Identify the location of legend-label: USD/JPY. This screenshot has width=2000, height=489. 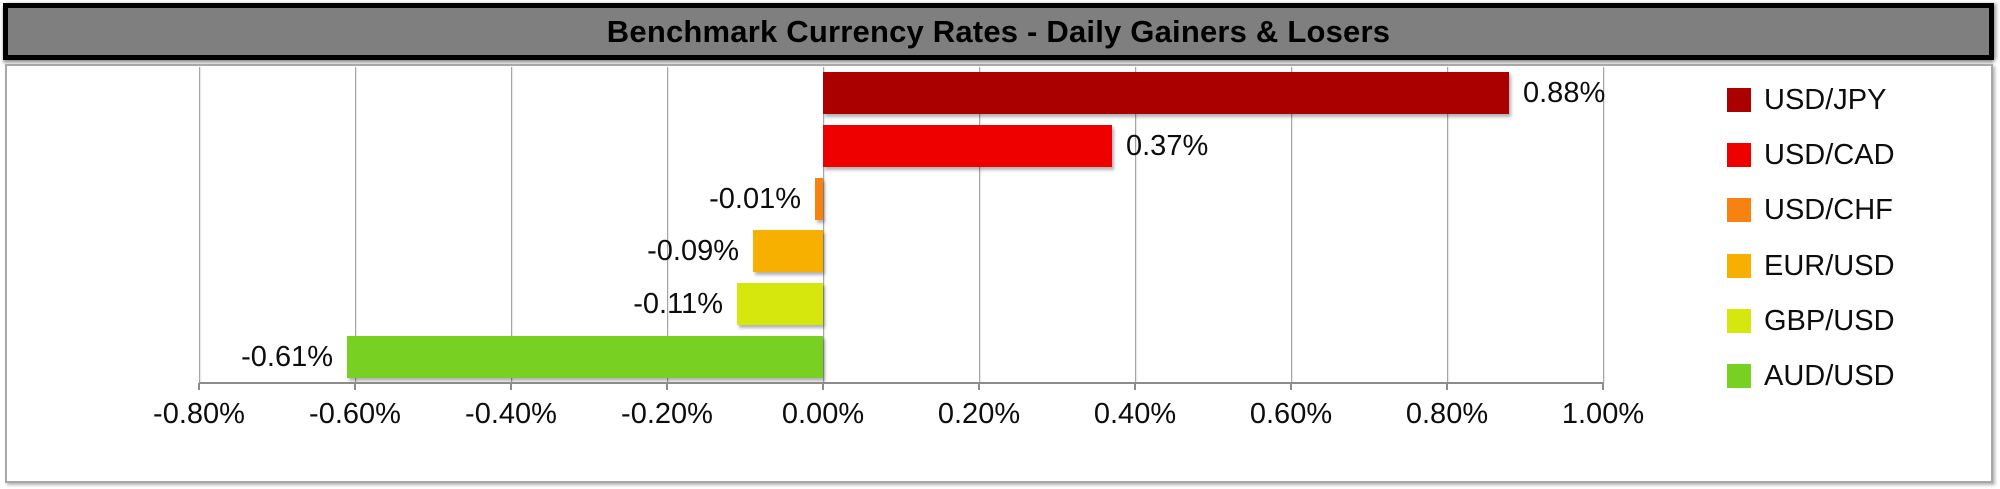
(1825, 99).